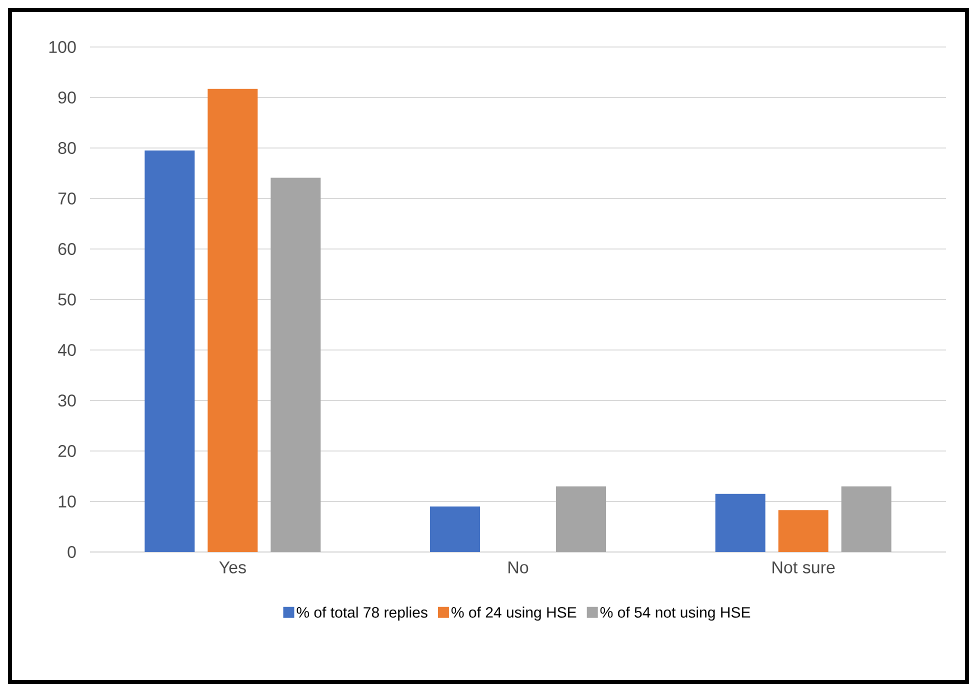 This screenshot has width=971, height=684. Describe the element at coordinates (67, 451) in the screenshot. I see `y-tick-label: 20` at that location.